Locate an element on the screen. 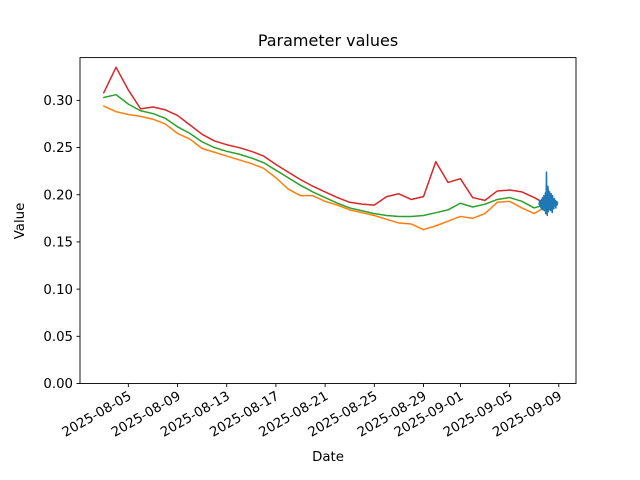 This screenshot has width=640, height=480. y-axis-label: Value is located at coordinates (20, 221).